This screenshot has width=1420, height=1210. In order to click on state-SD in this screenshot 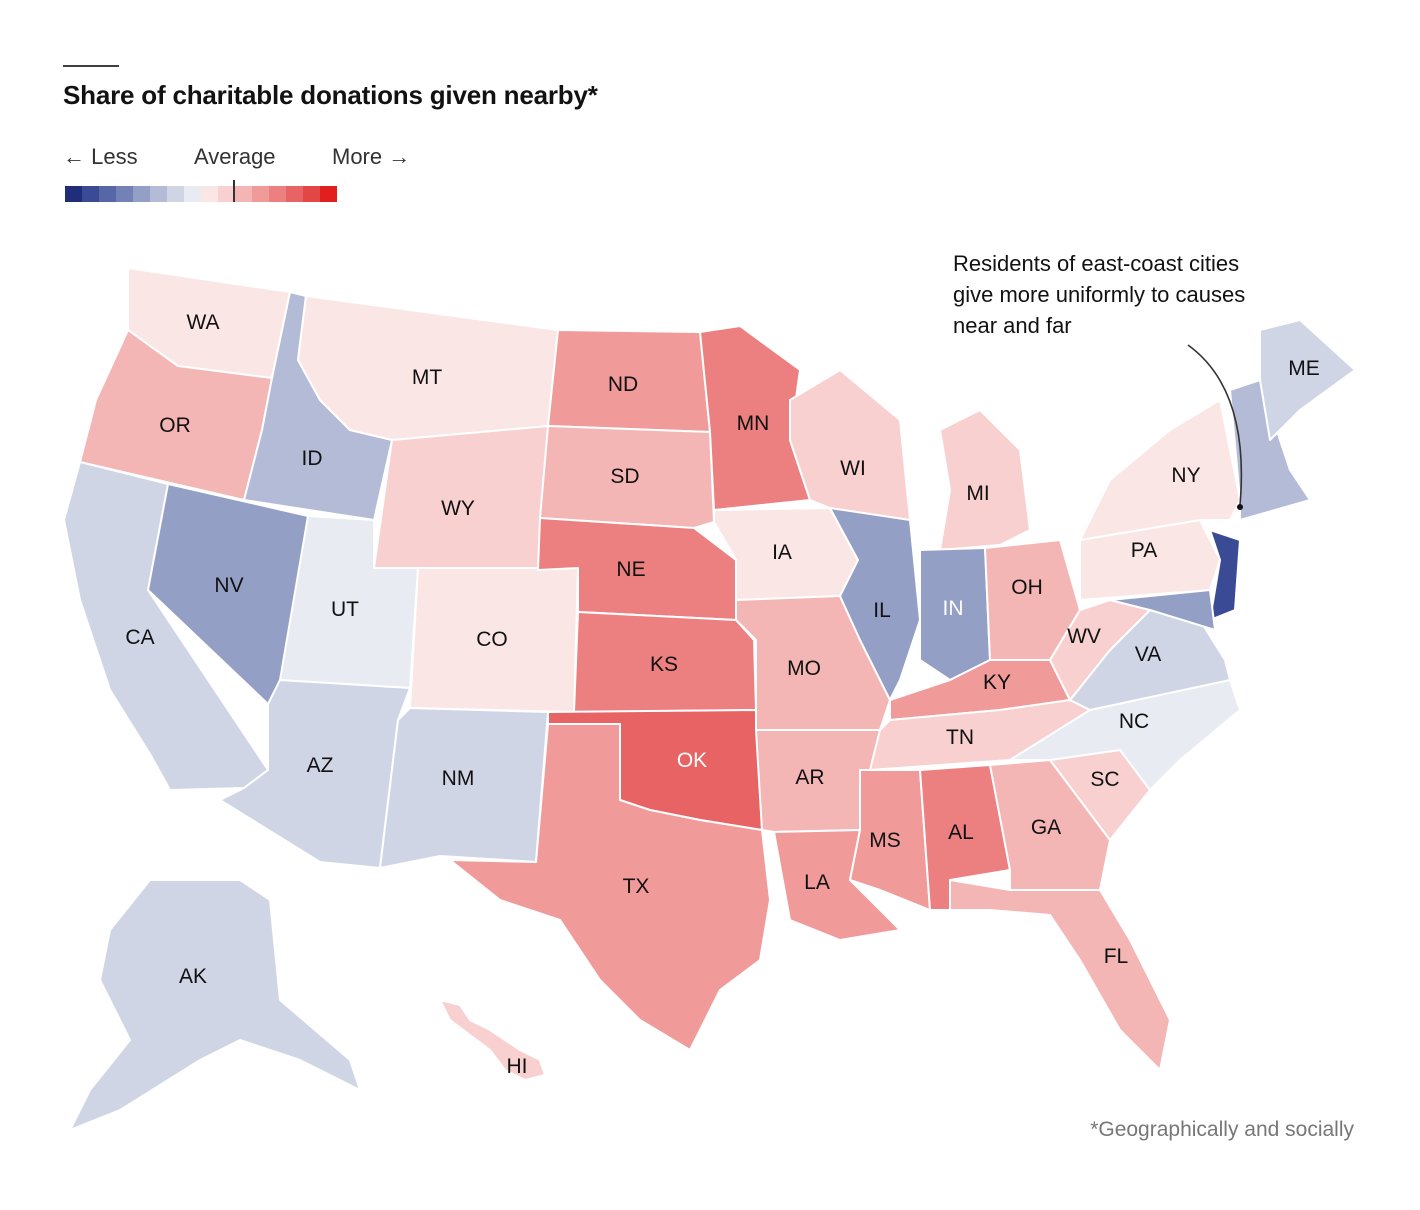, I will do `click(627, 477)`.